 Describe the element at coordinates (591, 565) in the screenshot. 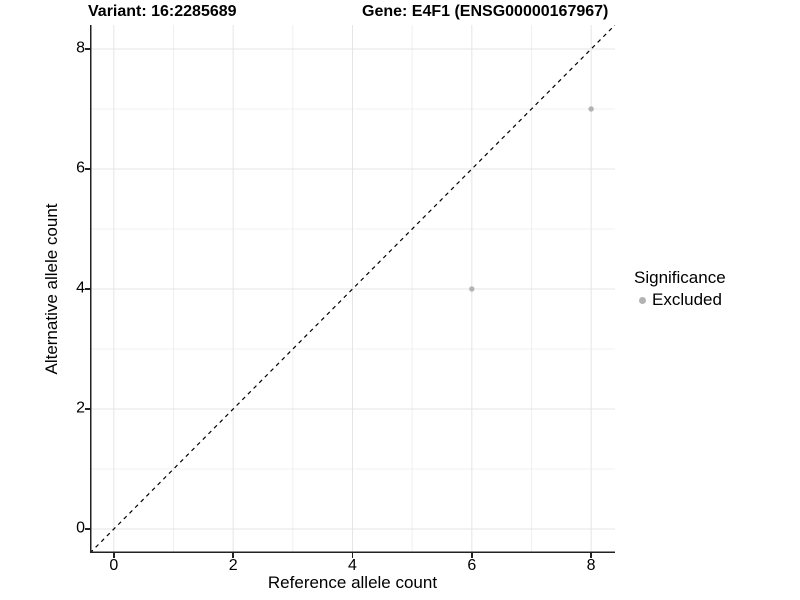

I see `x-tick-label: 8` at that location.